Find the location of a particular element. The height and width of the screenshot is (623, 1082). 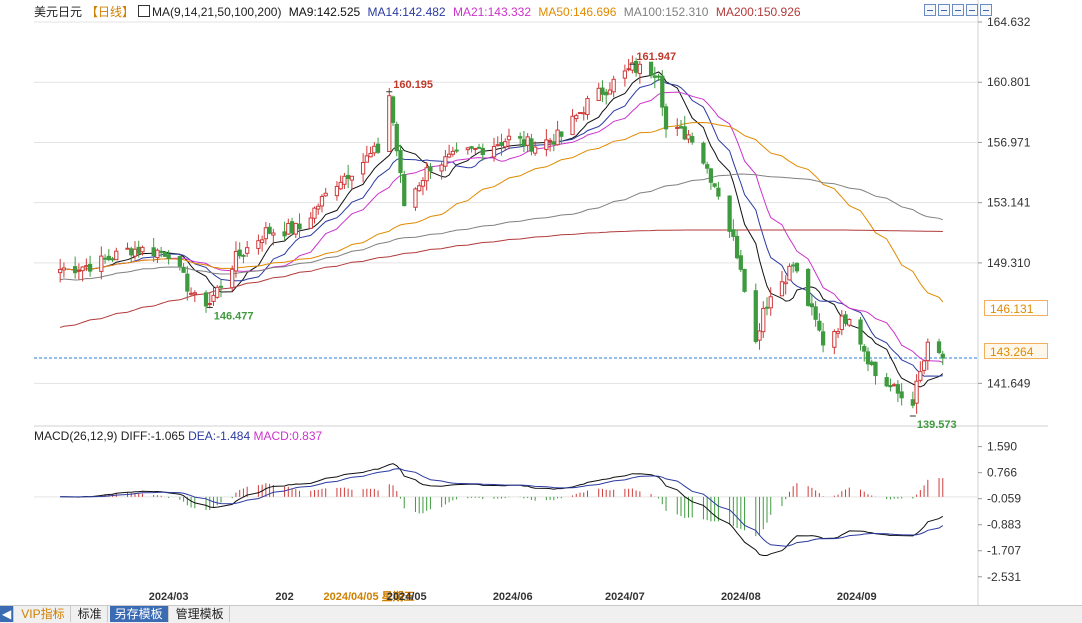

move-left-icon is located at coordinates (958, 10).